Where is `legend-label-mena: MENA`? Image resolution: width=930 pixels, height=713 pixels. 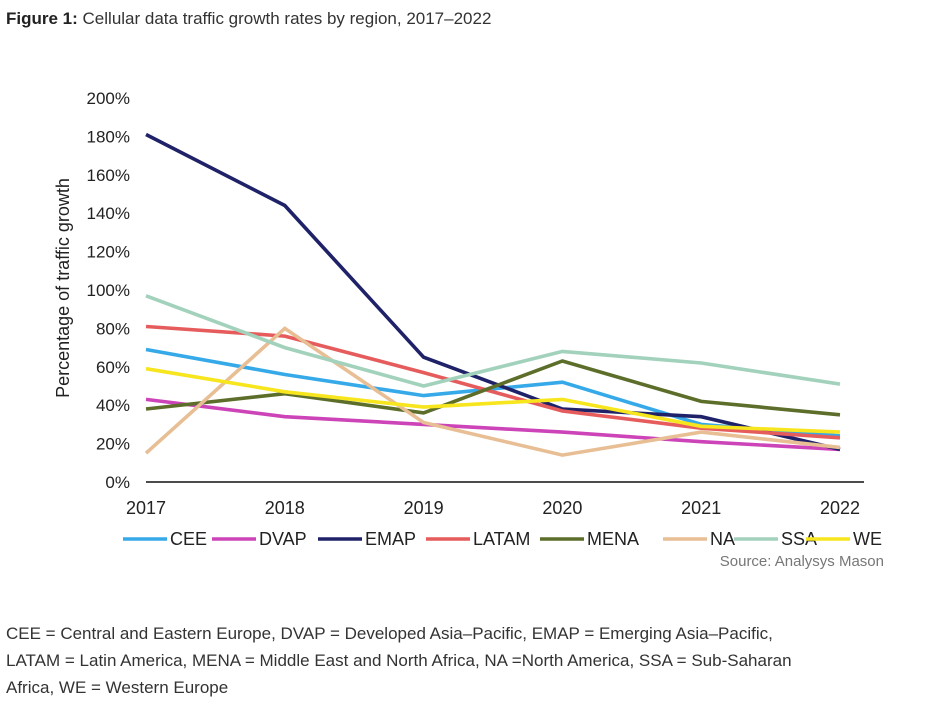 legend-label-mena: MENA is located at coordinates (613, 539).